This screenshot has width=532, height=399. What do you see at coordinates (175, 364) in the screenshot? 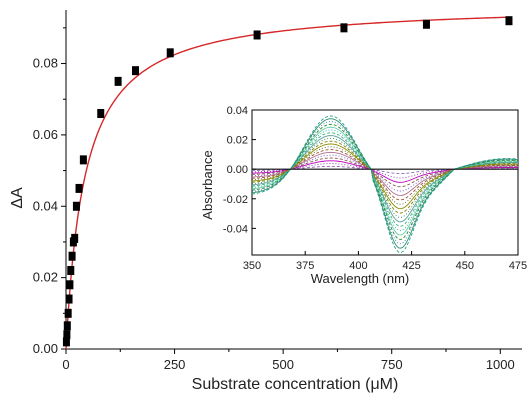
I see `main-x-tick-label: 250` at bounding box center [175, 364].